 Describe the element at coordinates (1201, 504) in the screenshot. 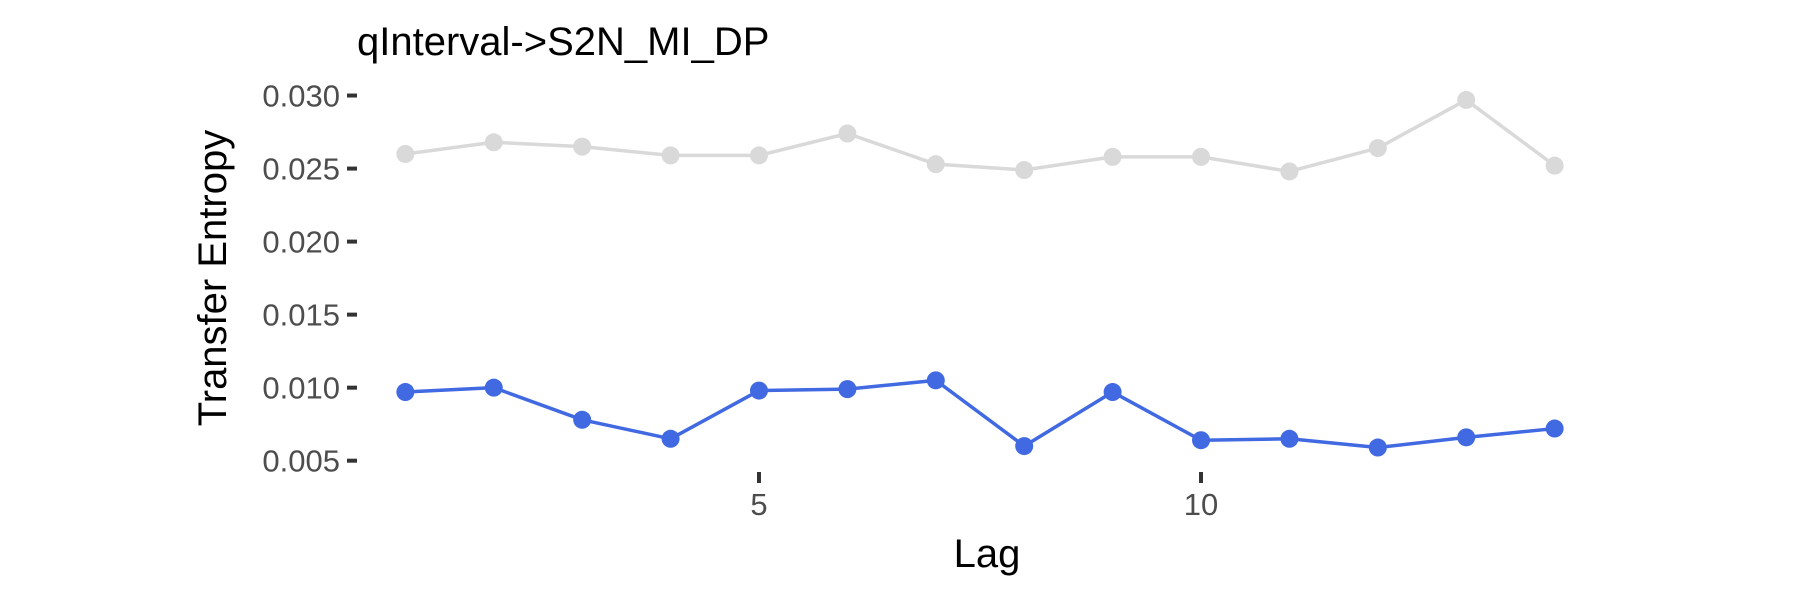

I see `x-tick-label: 10` at that location.